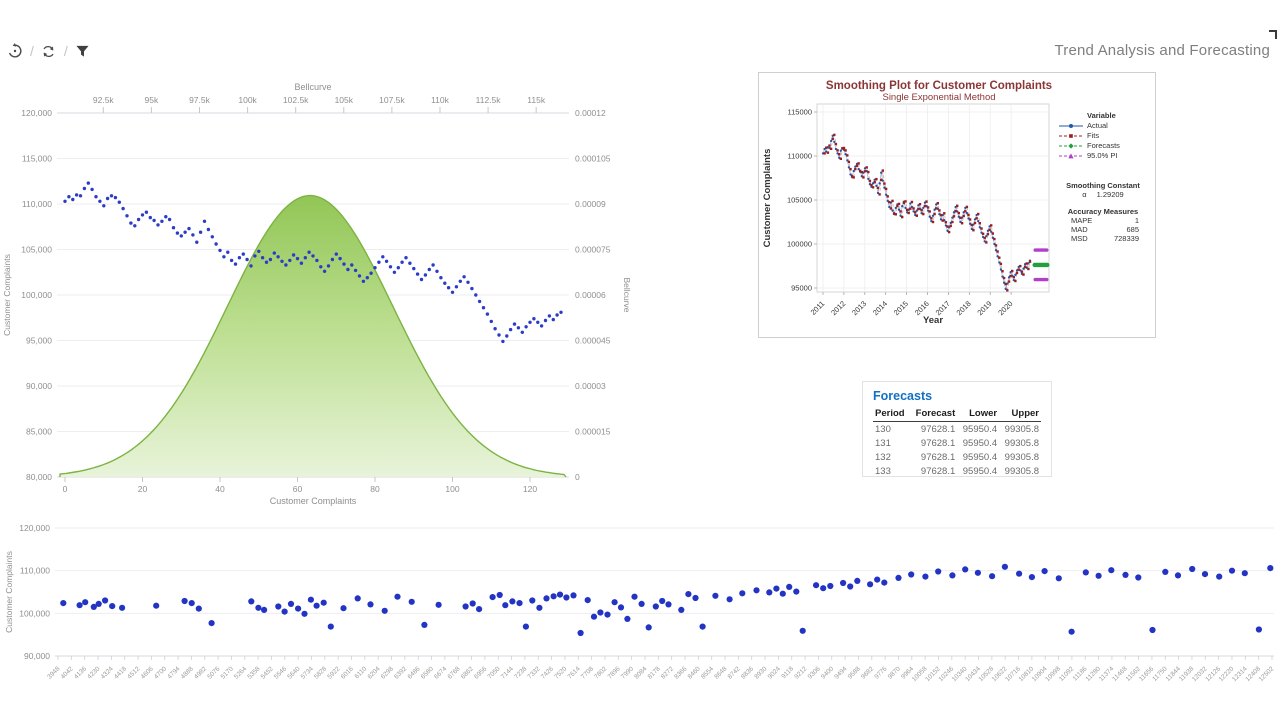  What do you see at coordinates (39, 386) in the screenshot?
I see `svg-text: 90,000` at bounding box center [39, 386].